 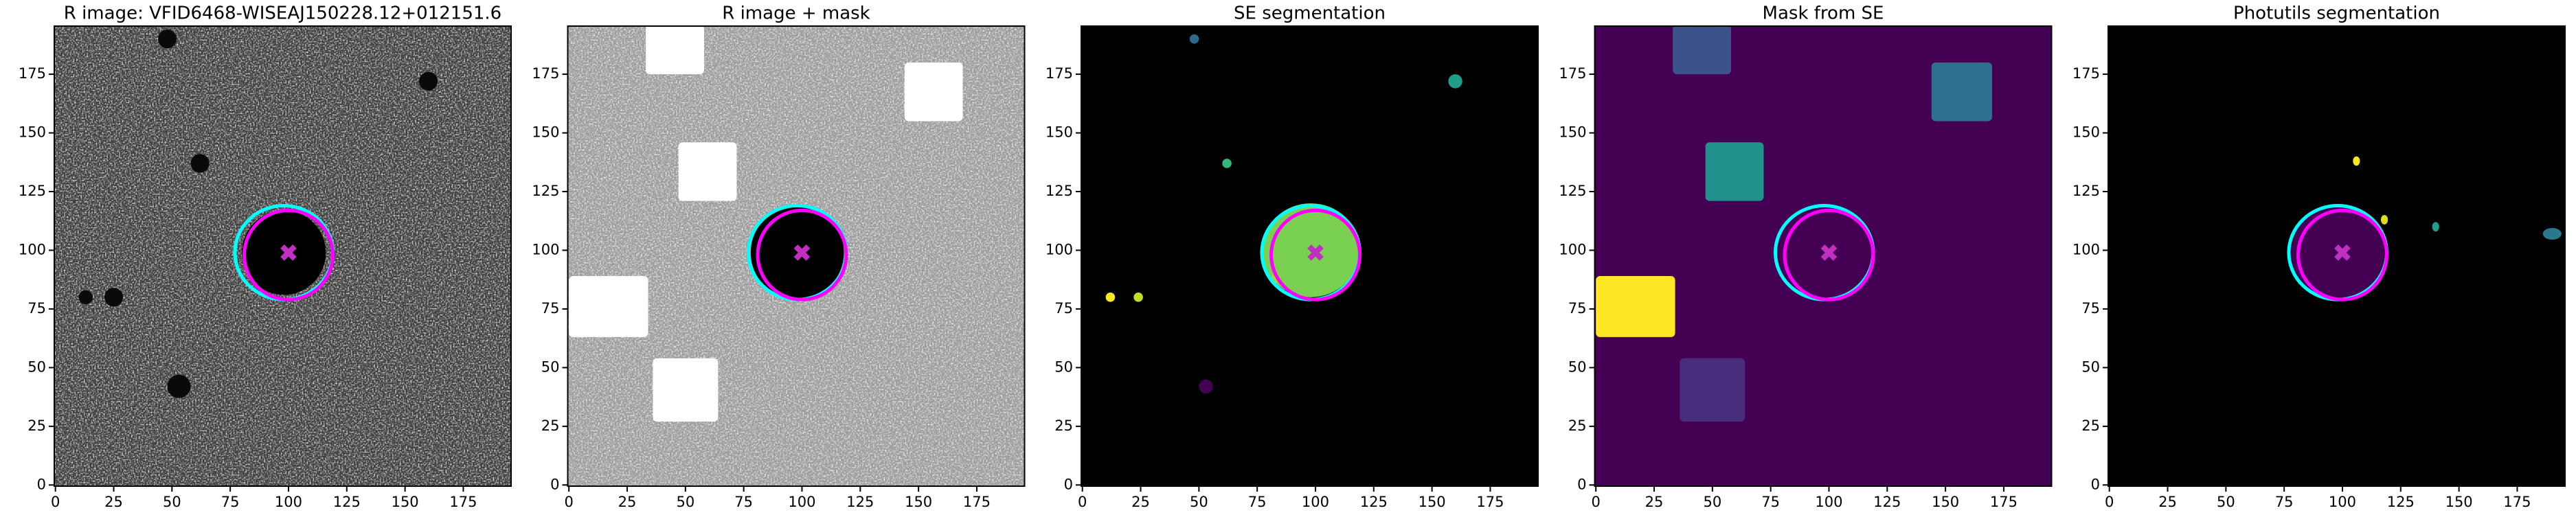 What do you see at coordinates (1310, 13) in the screenshot?
I see `panel-title: SE segmentation` at bounding box center [1310, 13].